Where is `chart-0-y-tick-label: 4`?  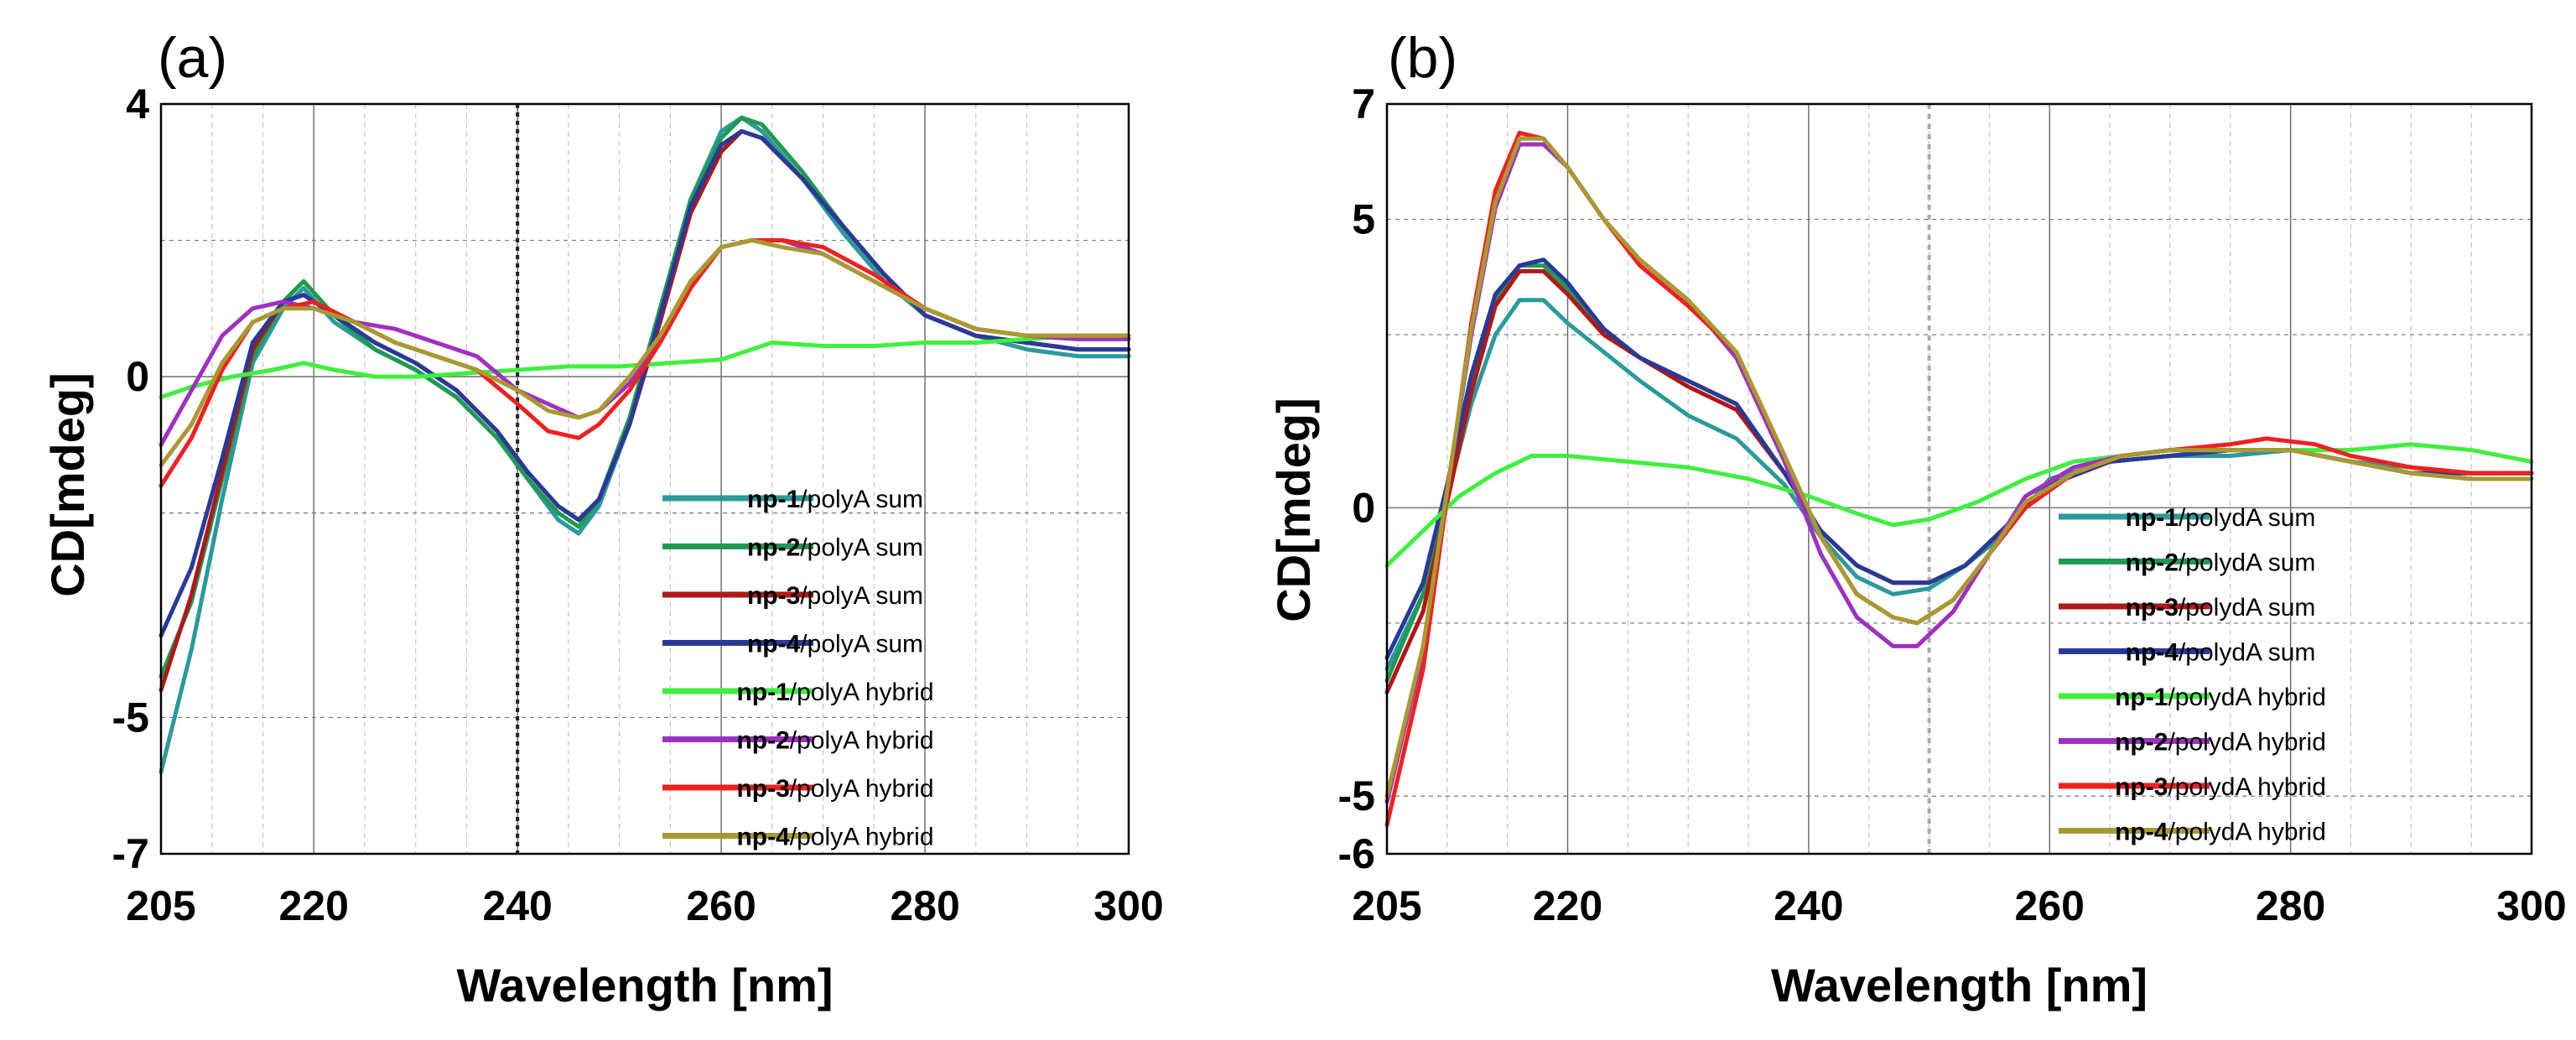
chart-0-y-tick-label: 4 is located at coordinates (137, 104).